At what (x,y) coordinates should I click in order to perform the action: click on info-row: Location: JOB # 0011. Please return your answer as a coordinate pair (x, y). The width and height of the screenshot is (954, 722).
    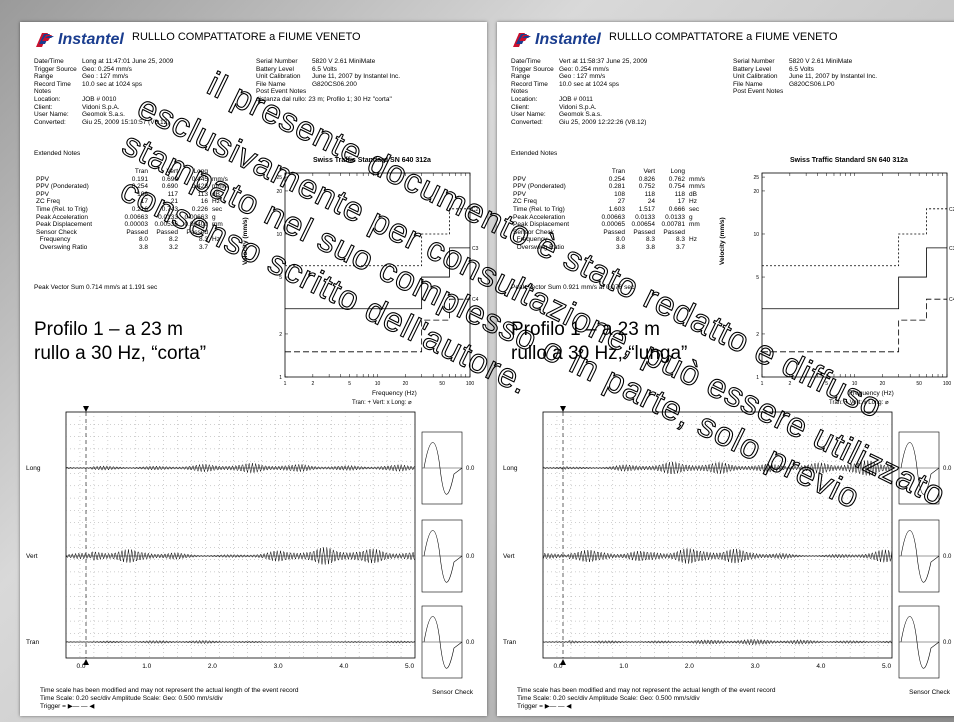
    Looking at the image, I should click on (579, 100).